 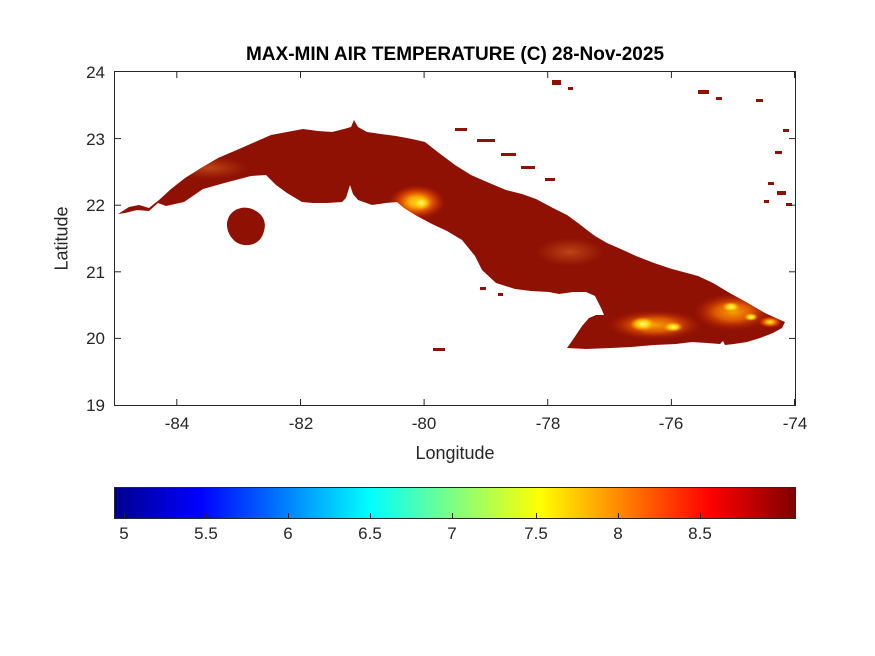 What do you see at coordinates (455, 503) in the screenshot?
I see `colorbar` at bounding box center [455, 503].